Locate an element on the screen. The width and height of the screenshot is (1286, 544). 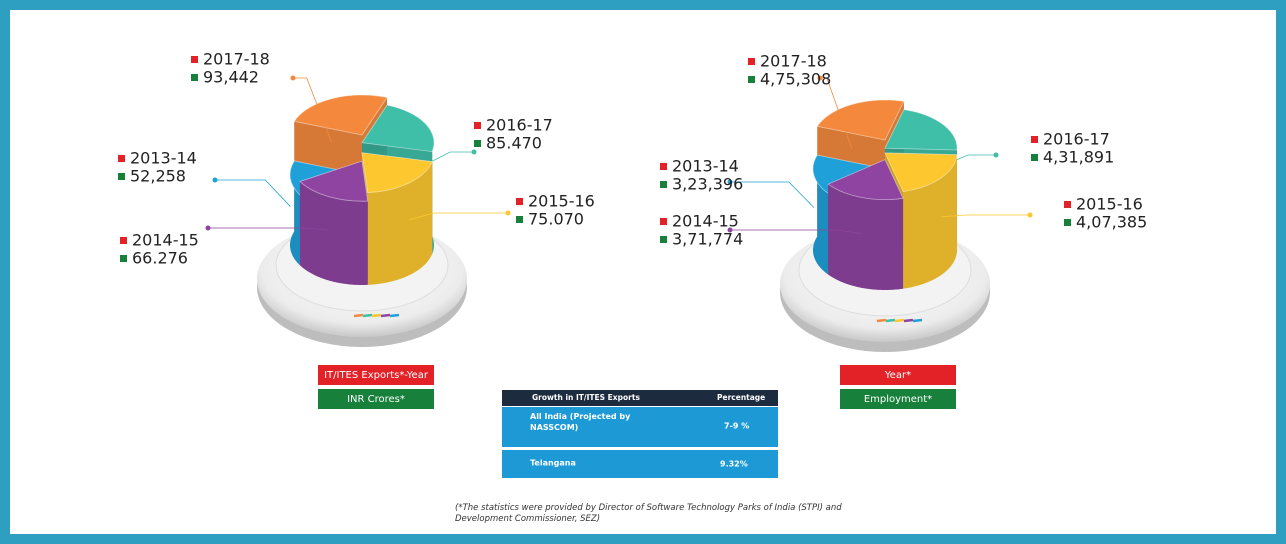
unit-label: INR Crores* is located at coordinates (376, 399).